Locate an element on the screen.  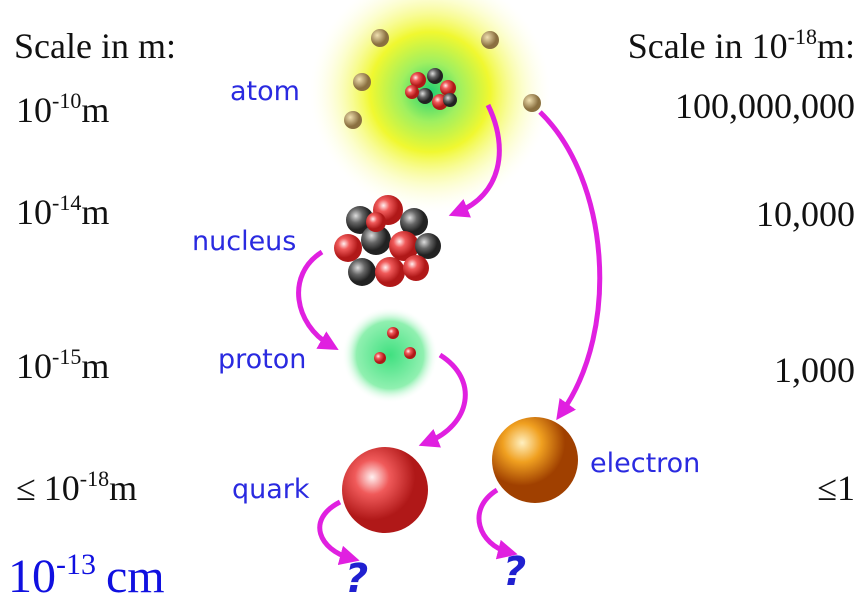
right-header: Scale in 10-18m: is located at coordinates (741, 45).